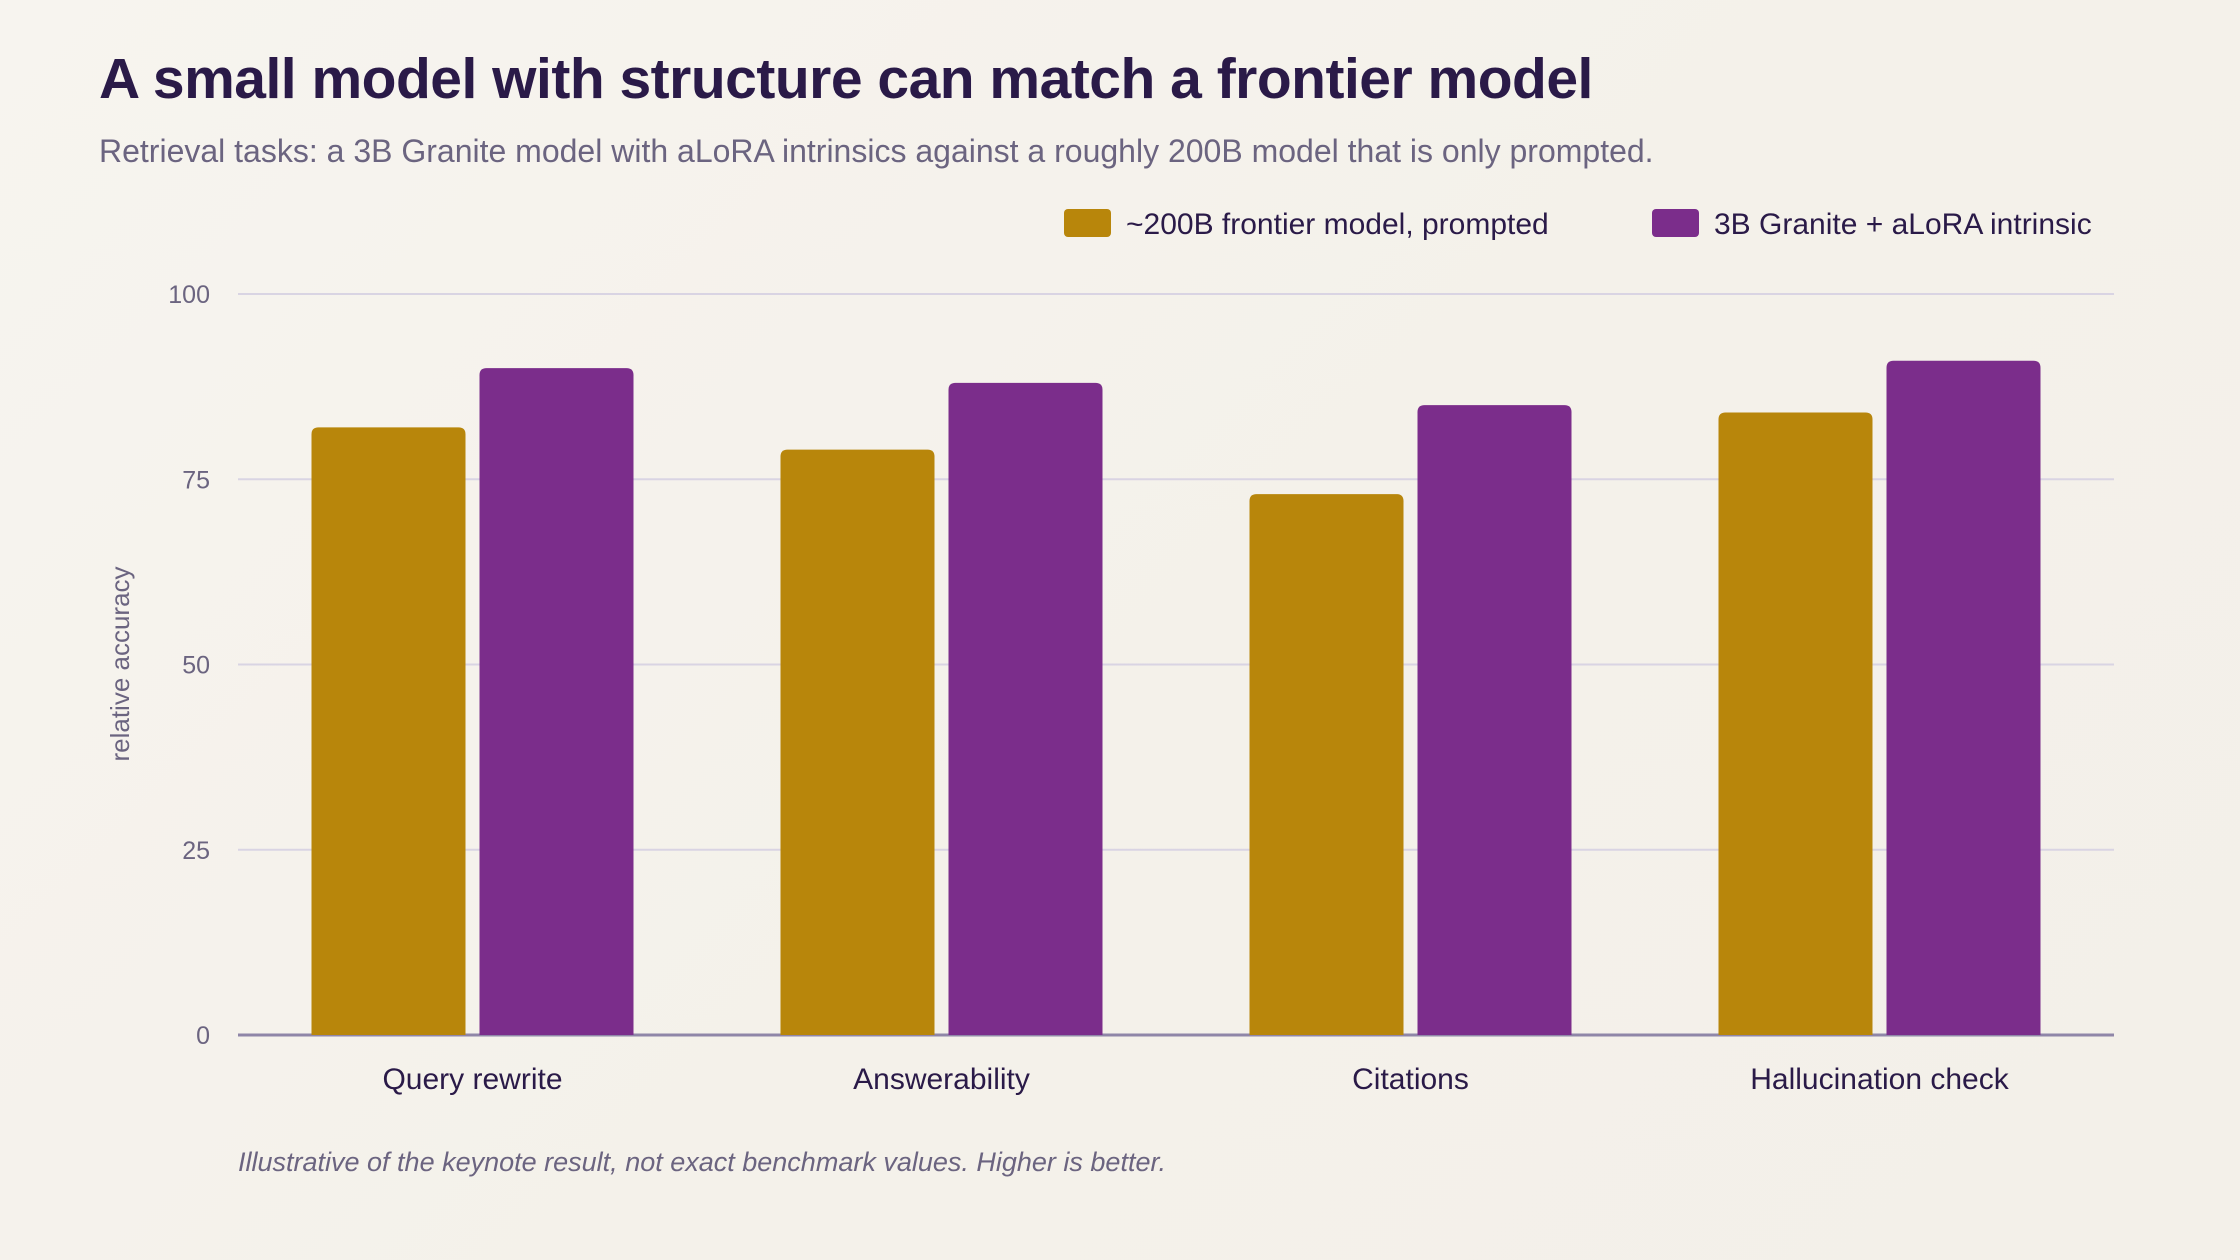  I want to click on bar-granite-citations, so click(1494, 720).